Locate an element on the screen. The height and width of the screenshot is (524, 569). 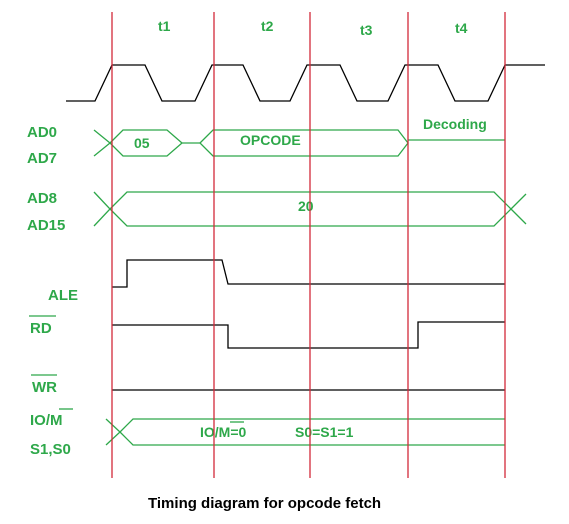
signal-label-ad0: AD0 is located at coordinates (42, 132).